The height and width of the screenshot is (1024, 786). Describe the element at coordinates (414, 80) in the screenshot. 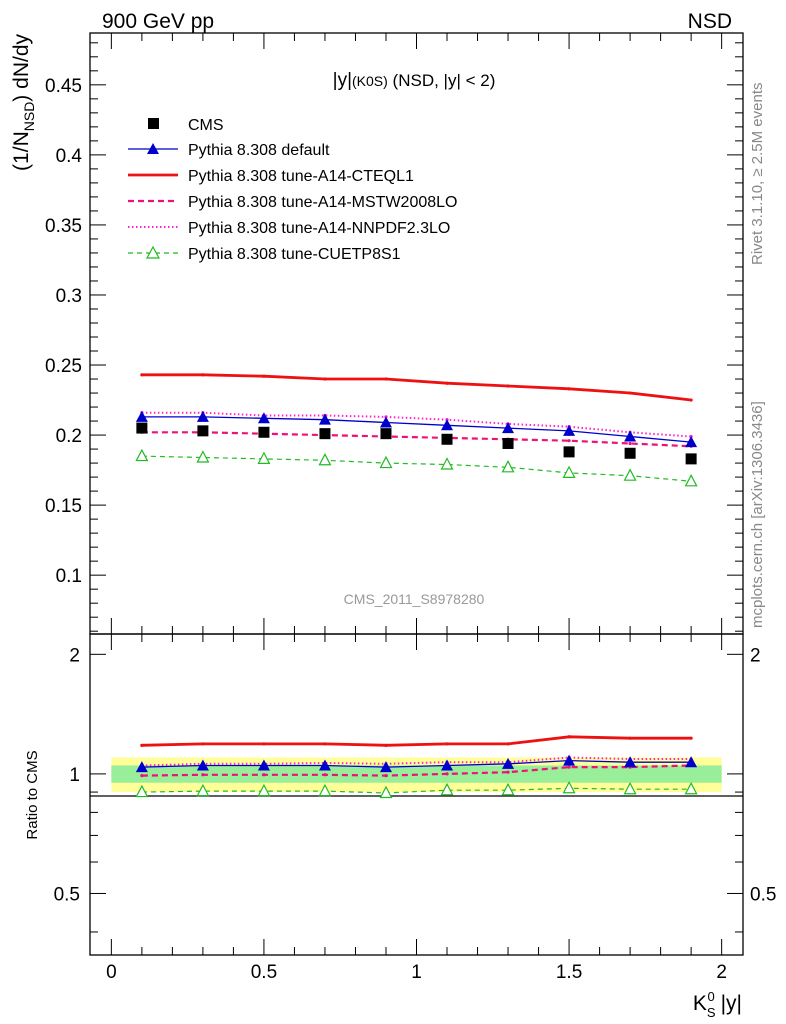

I see `chart-title: |y|(K0S) (NSD, |y| < 2)` at that location.